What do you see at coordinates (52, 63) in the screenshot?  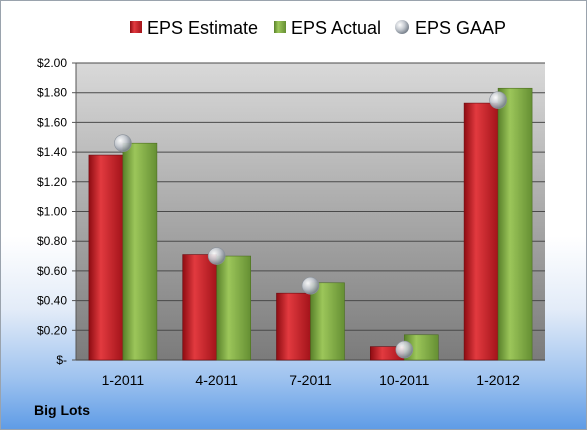 I see `y-tick-label: $2.00` at bounding box center [52, 63].